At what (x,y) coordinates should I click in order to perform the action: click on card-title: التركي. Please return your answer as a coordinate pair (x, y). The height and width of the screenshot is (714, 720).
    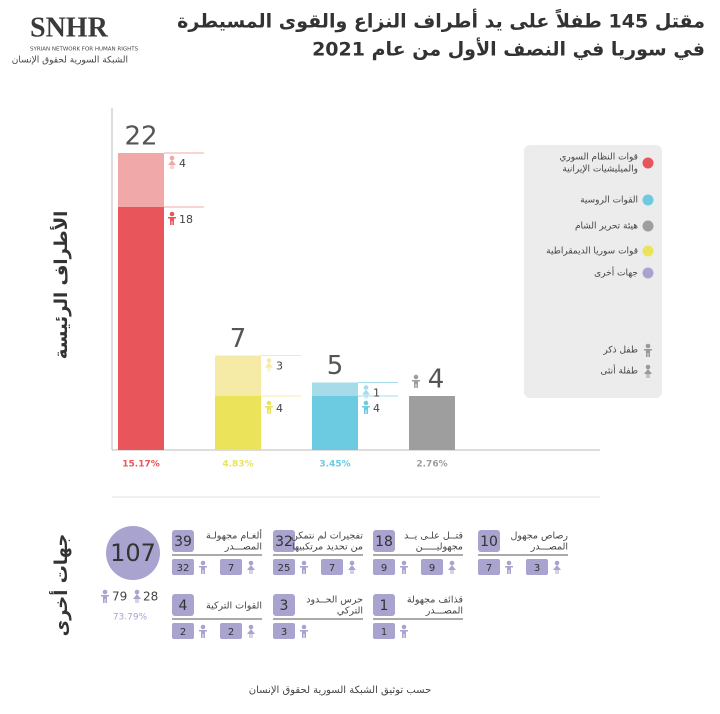
    Looking at the image, I should click on (350, 611).